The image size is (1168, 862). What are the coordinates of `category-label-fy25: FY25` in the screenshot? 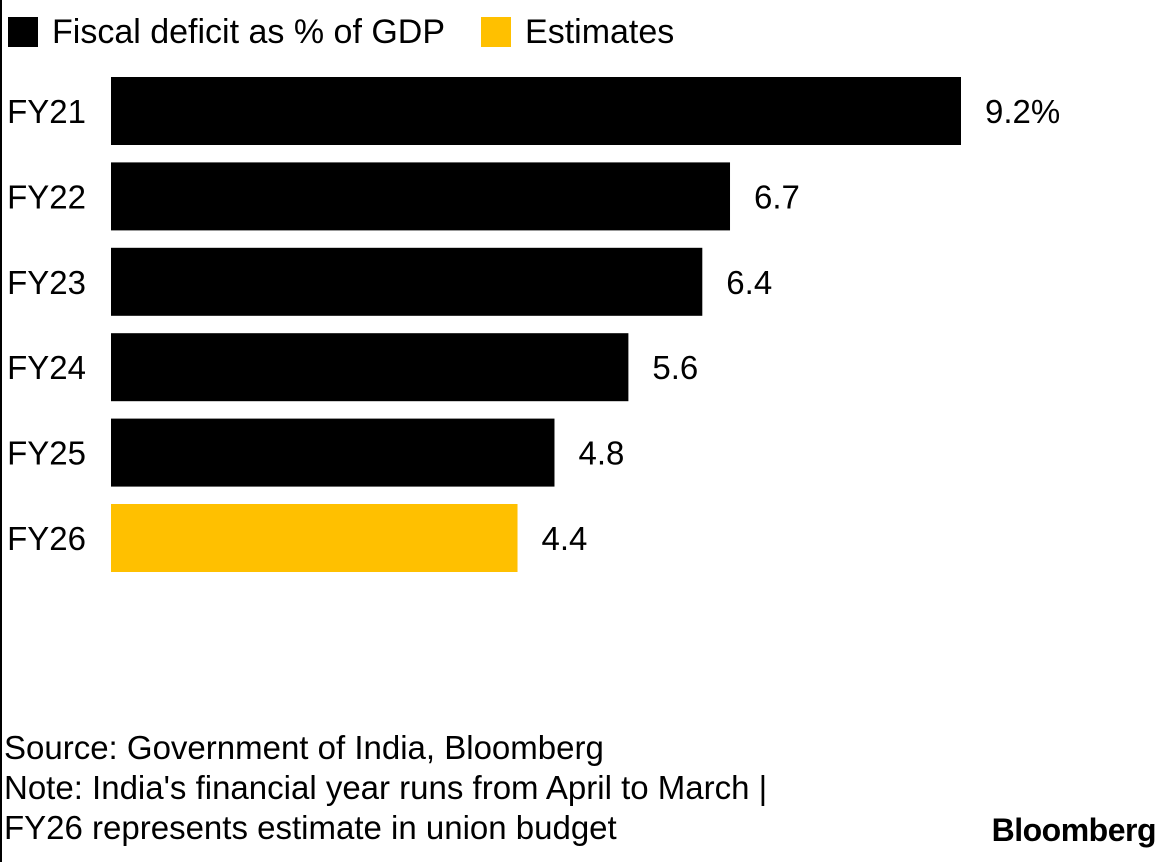 It's located at (46, 453).